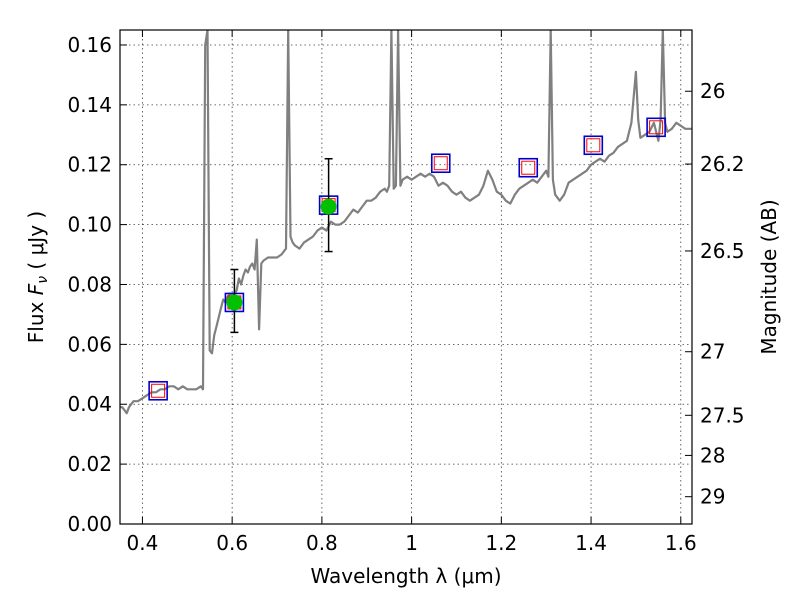 The image size is (800, 600). Describe the element at coordinates (712, 497) in the screenshot. I see `y2-tick-label: 29` at that location.